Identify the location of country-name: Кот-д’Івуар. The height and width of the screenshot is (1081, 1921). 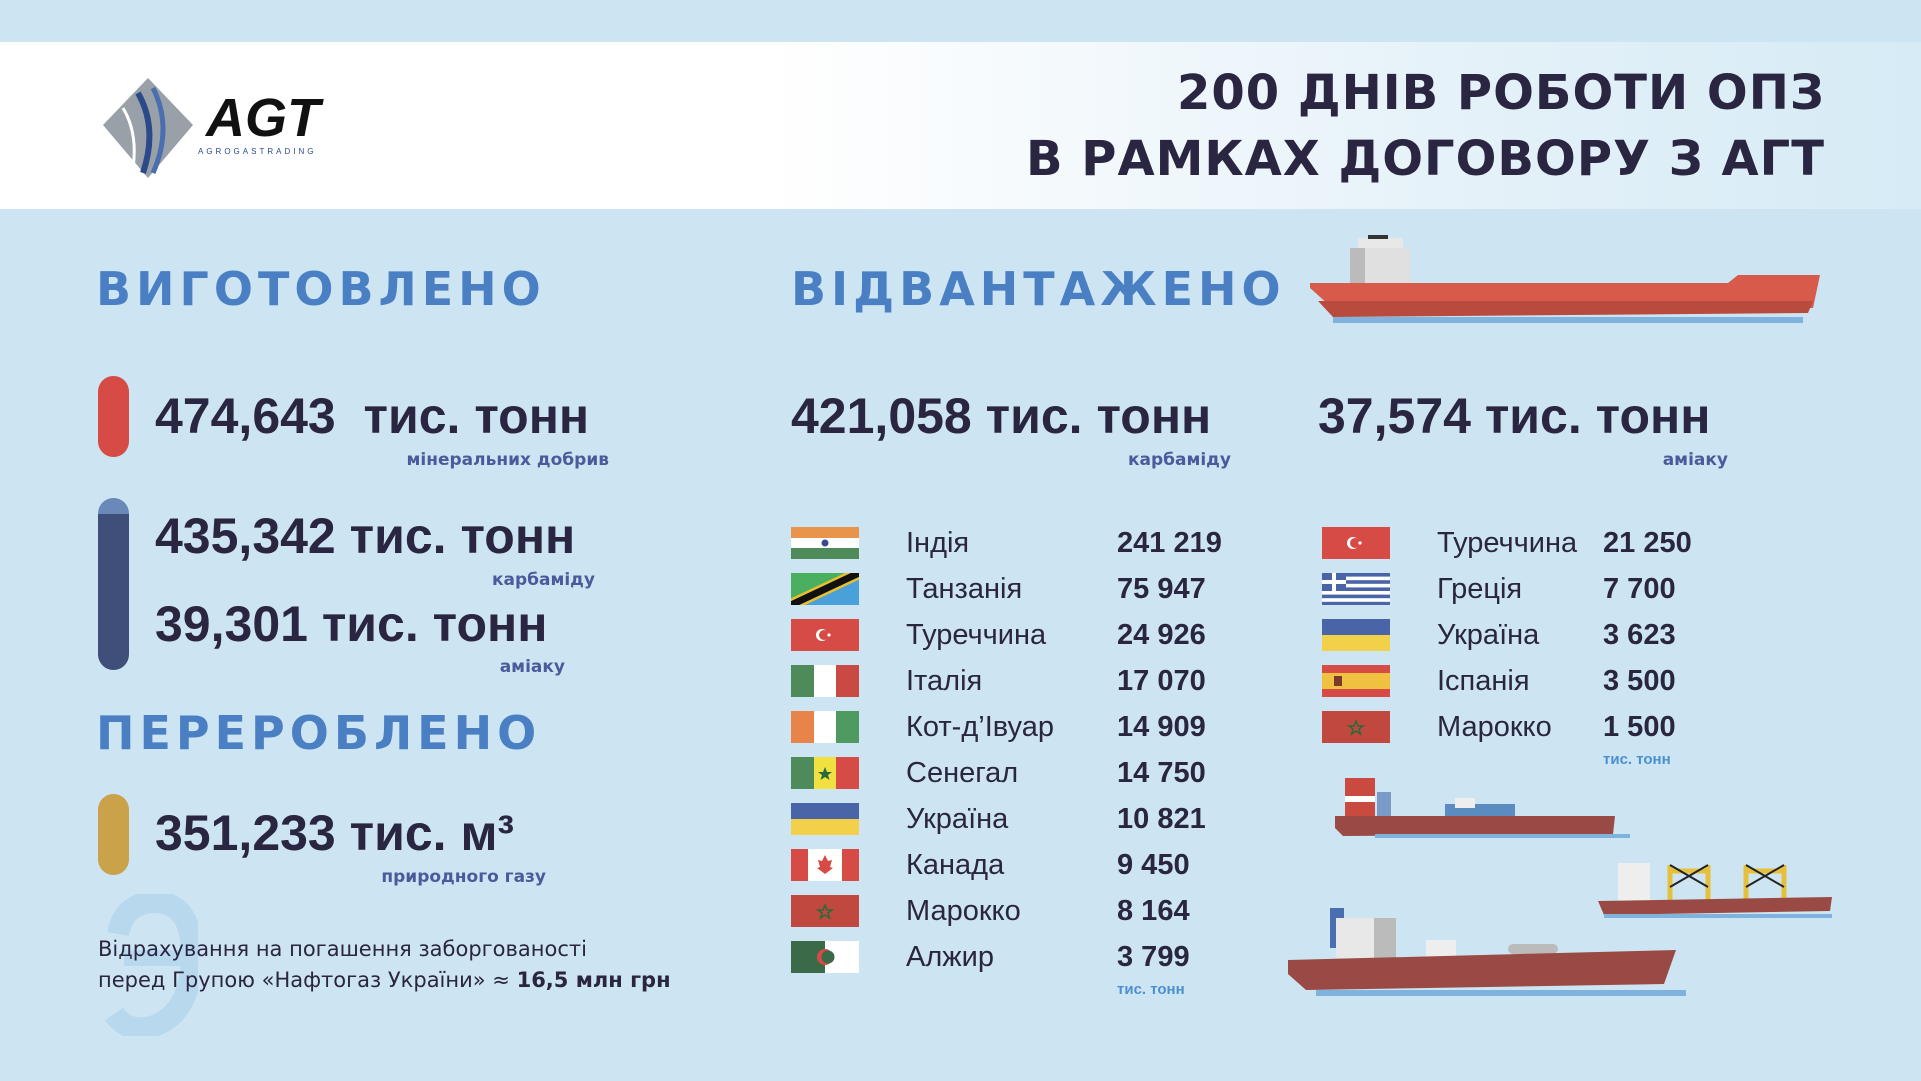
(980, 727).